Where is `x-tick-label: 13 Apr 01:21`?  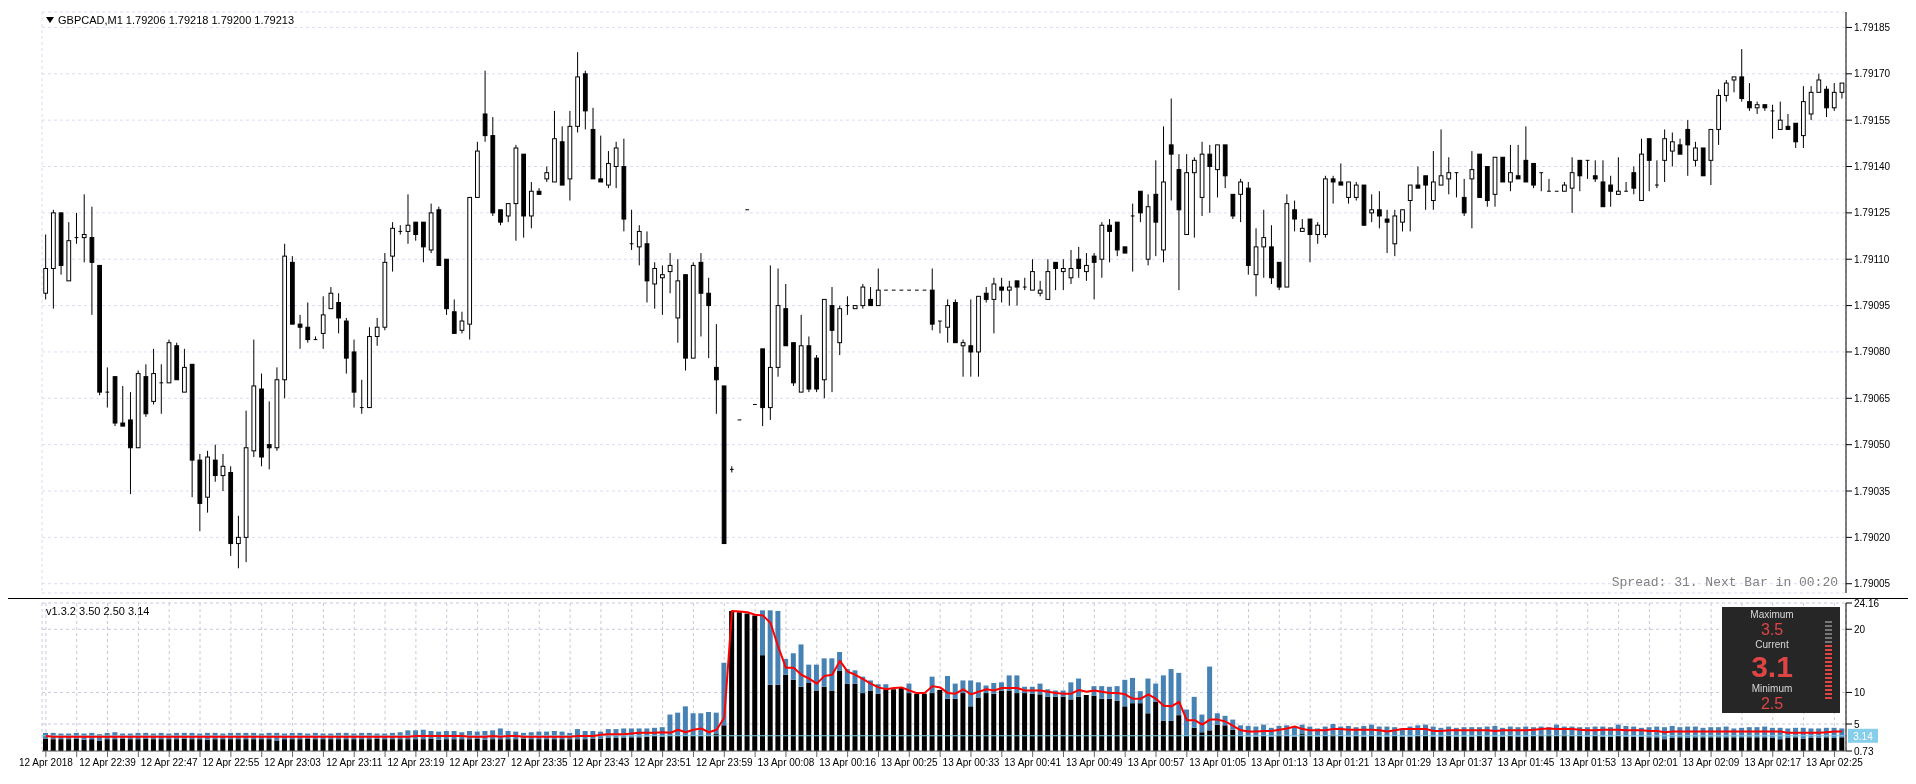
x-tick-label: 13 Apr 01:21 is located at coordinates (1341, 763).